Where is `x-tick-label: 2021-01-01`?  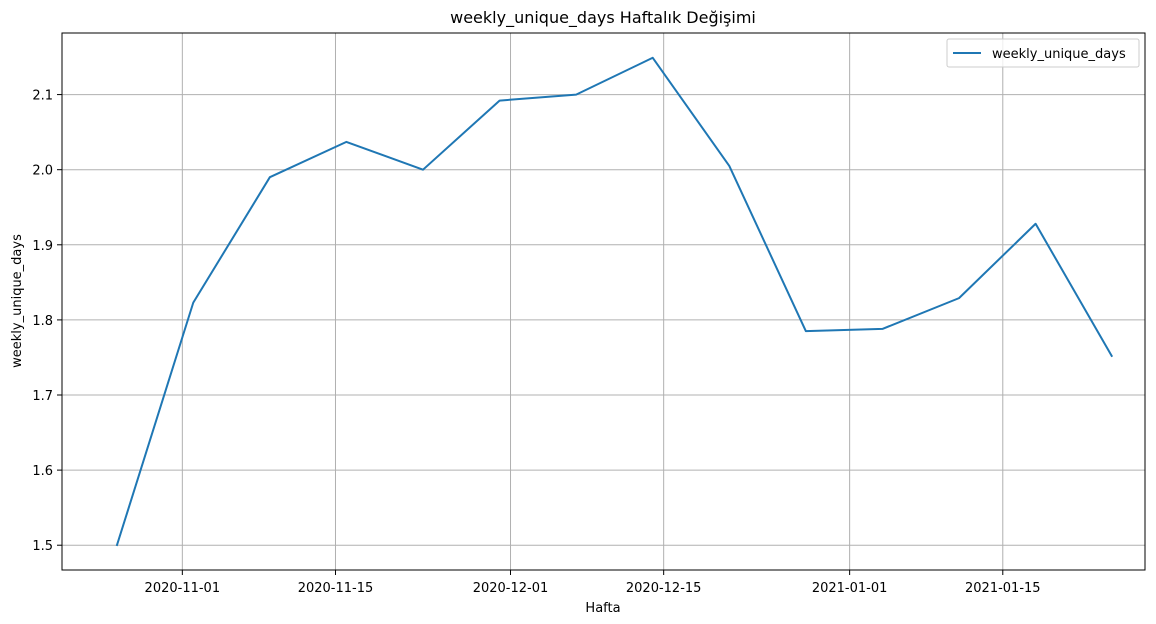 x-tick-label: 2021-01-01 is located at coordinates (850, 588).